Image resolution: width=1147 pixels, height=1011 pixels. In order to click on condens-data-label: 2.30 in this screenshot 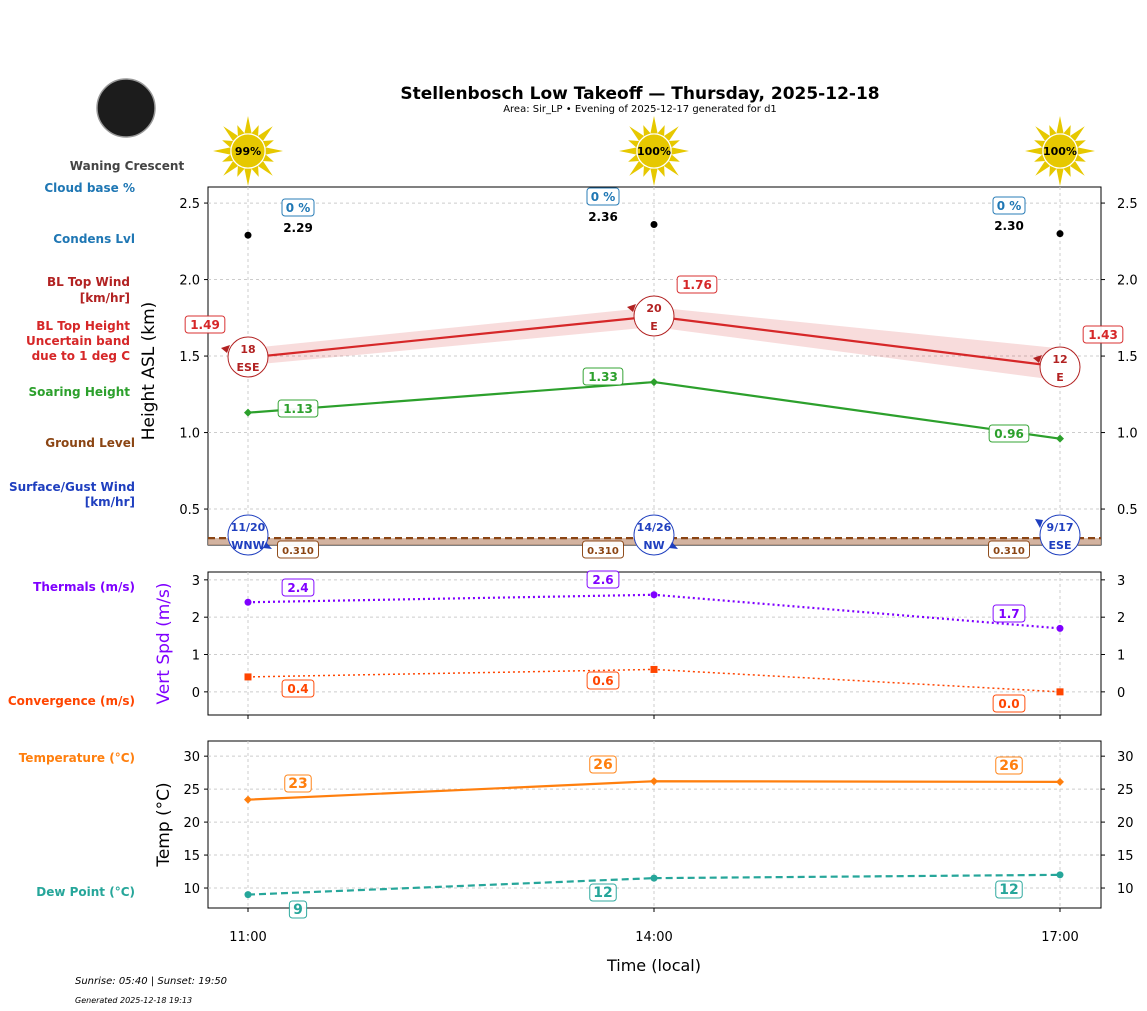, I will do `click(1009, 225)`.